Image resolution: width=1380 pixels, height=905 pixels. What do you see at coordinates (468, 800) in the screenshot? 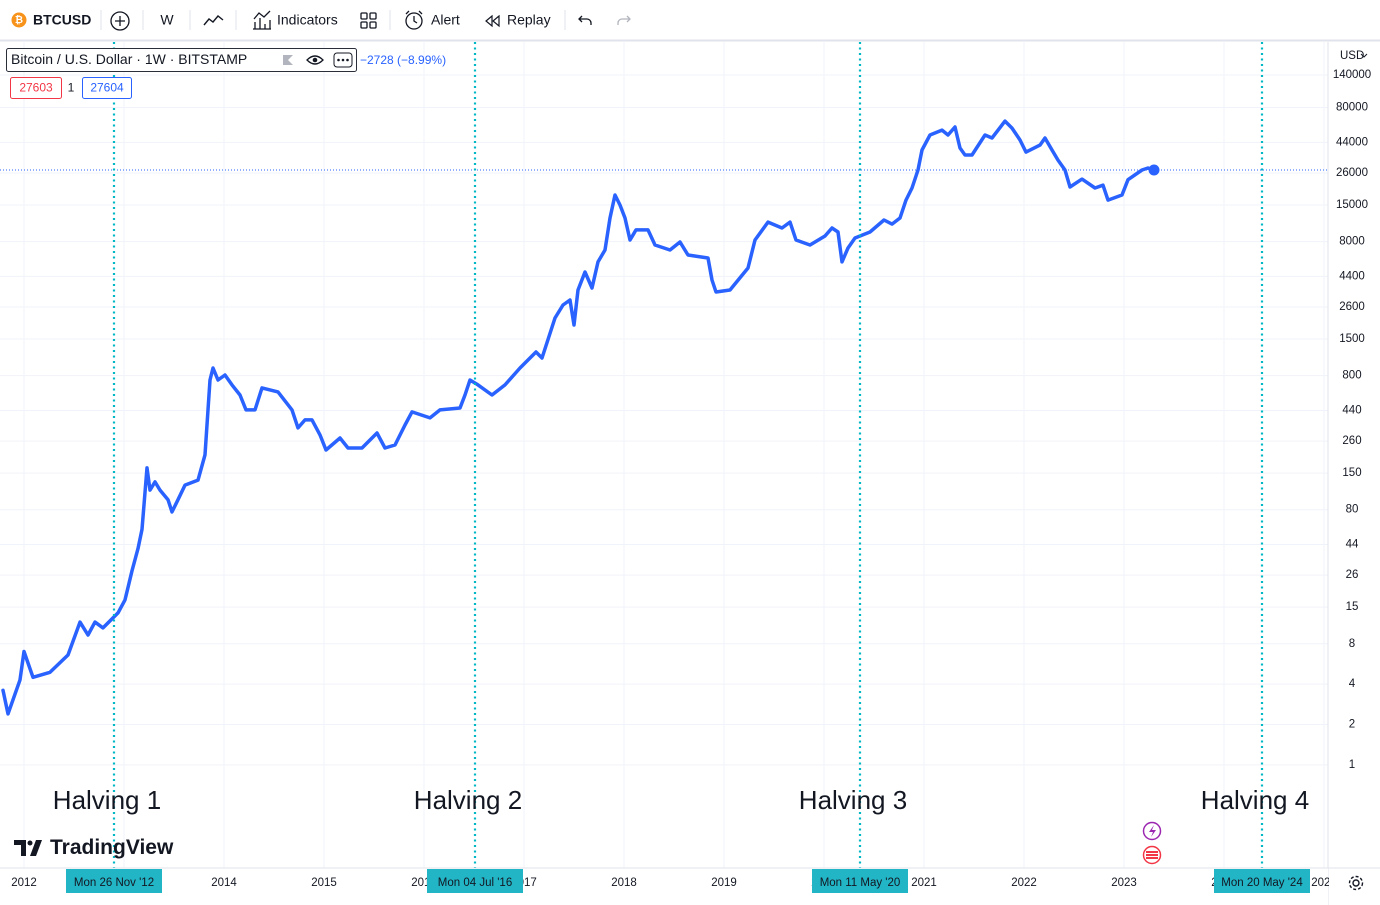
I see `halving-label: Halving 2` at bounding box center [468, 800].